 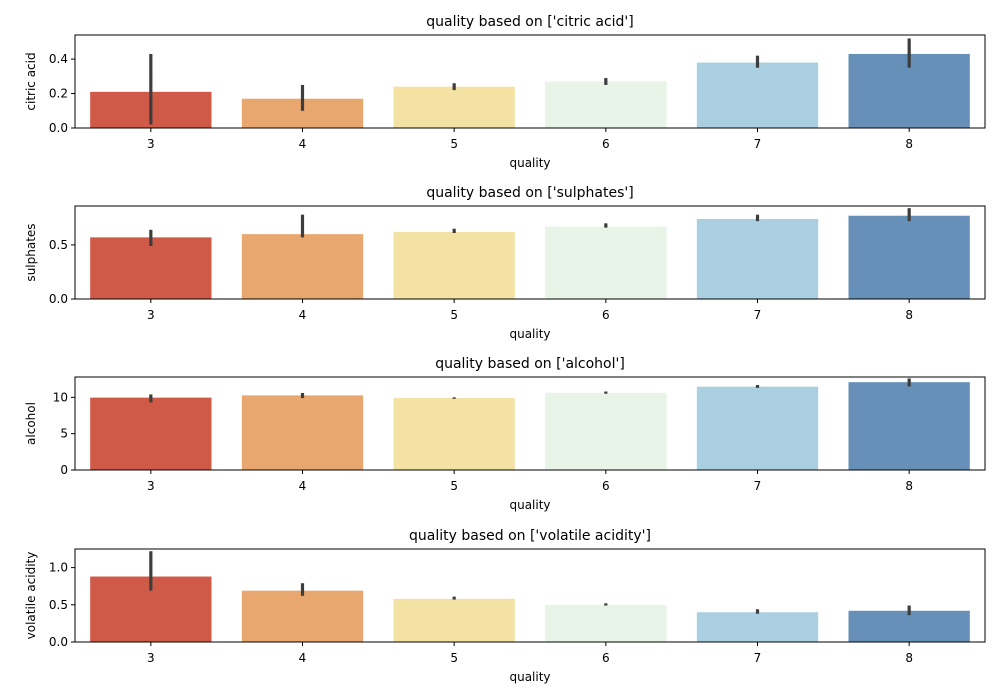 I want to click on y-tick-label: 1.0, so click(x=58, y=568).